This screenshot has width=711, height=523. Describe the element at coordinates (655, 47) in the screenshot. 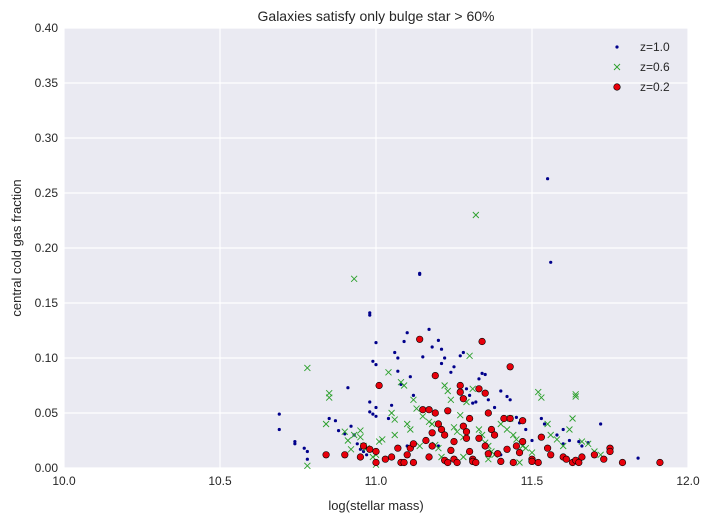

I see `legend-label-z1: z=1.0` at that location.